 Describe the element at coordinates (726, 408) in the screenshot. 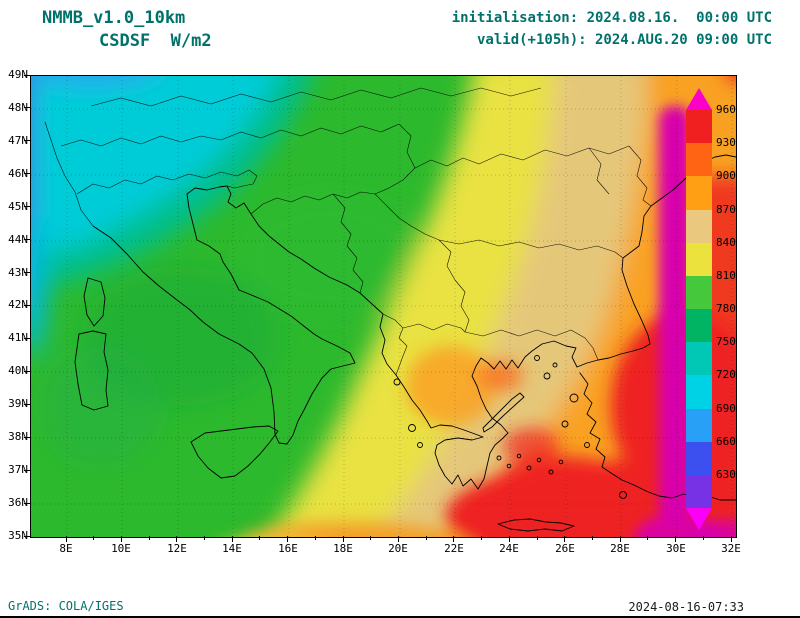

I see `colorbar-label: 690` at that location.